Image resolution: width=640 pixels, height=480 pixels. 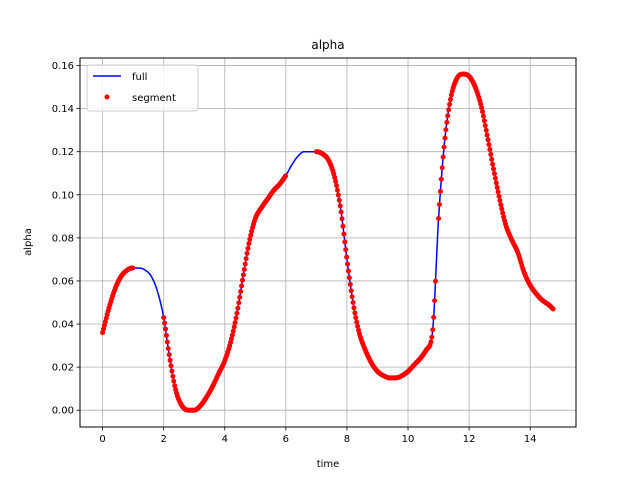 I want to click on y-tick-label: 0.14, so click(x=63, y=109).